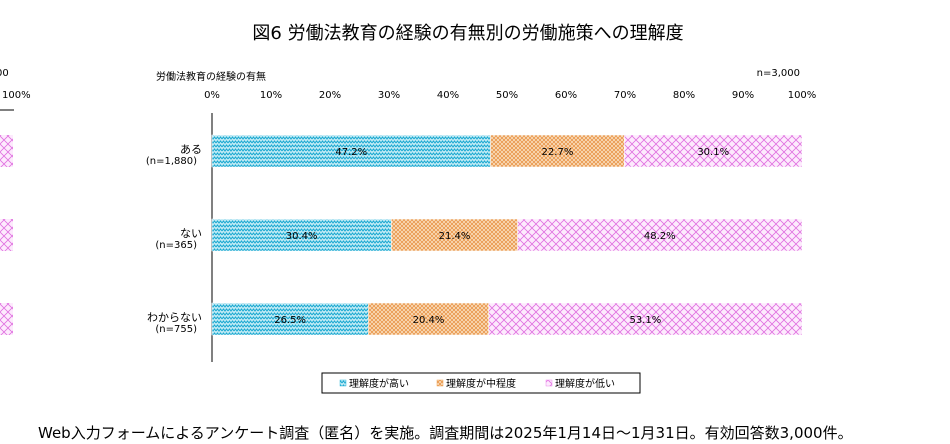 This screenshot has width=950, height=444. What do you see at coordinates (171, 161) in the screenshot?
I see `category-n: (n=1,880)` at bounding box center [171, 161].